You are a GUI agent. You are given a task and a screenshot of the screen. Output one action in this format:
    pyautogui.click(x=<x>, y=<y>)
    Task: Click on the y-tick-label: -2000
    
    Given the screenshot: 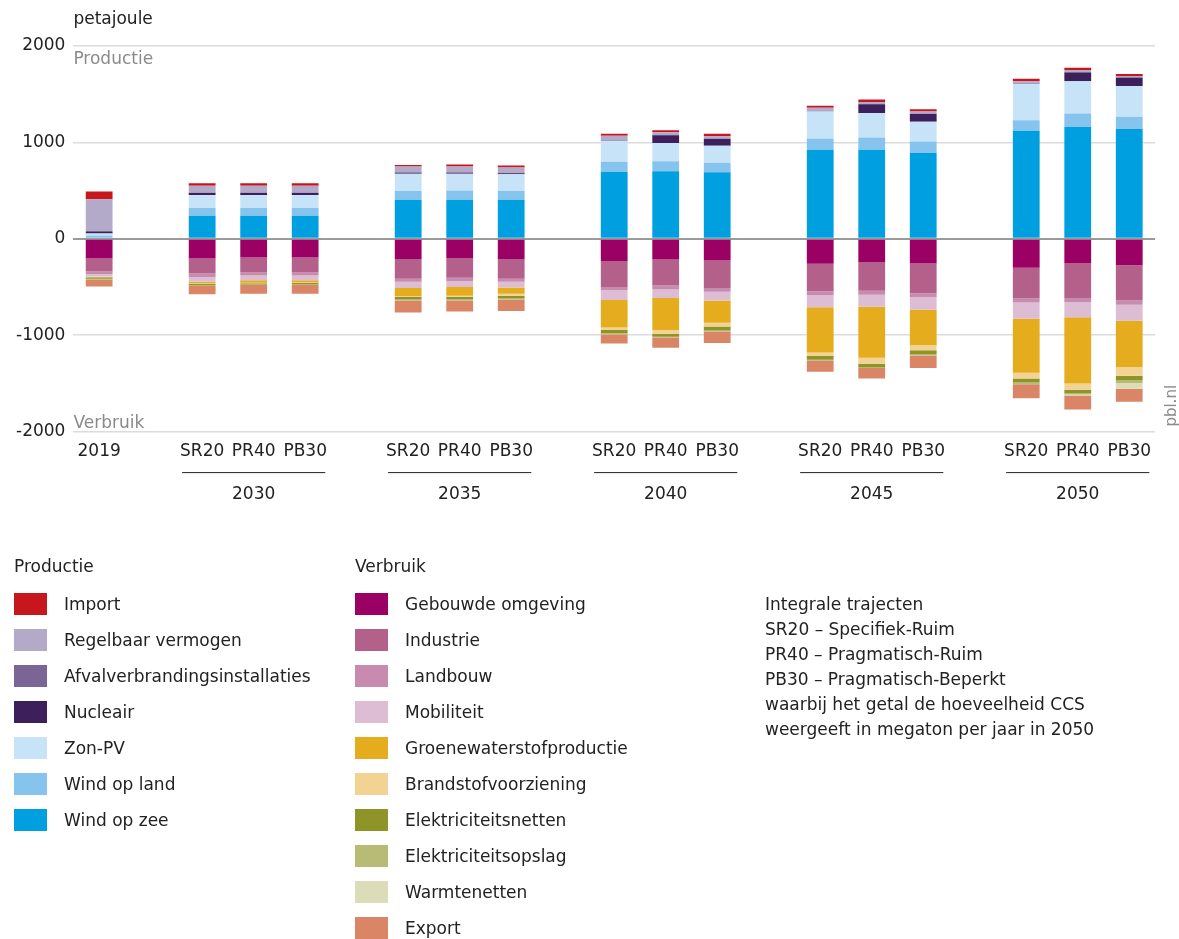 What is the action you would take?
    pyautogui.click(x=40, y=430)
    